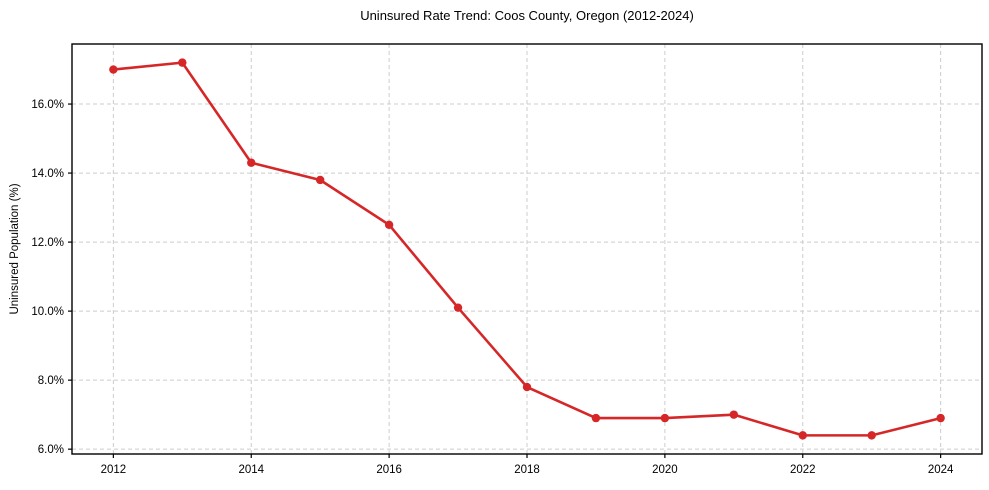  I want to click on y-tick-label: 8.0%, so click(51, 381).